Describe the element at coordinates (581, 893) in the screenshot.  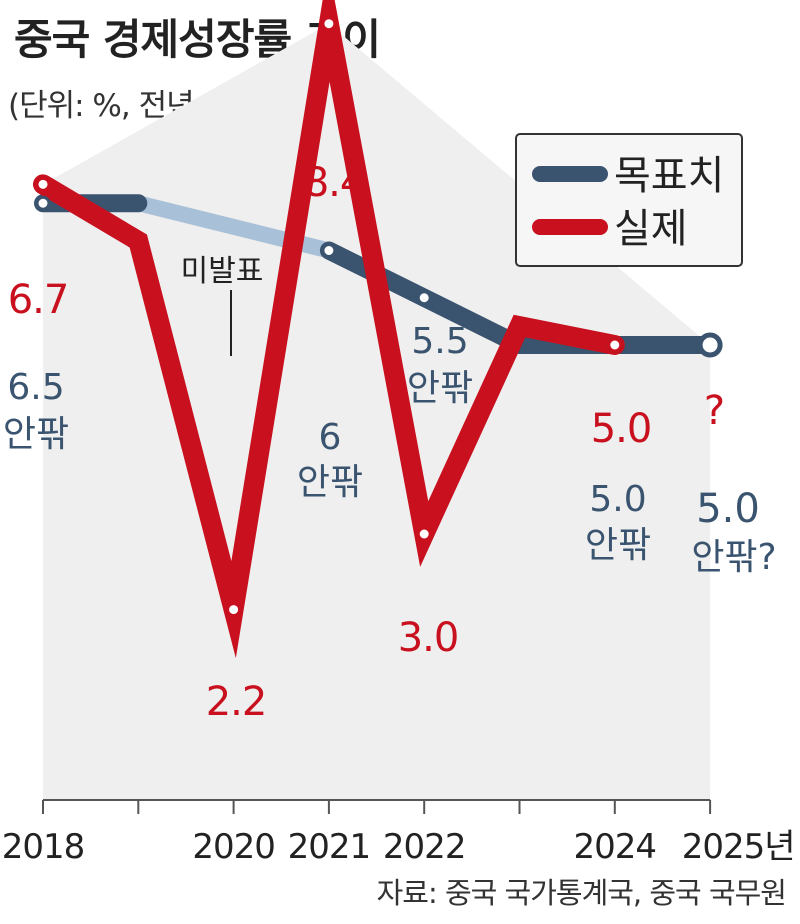
I see `source-note: 자료: 중국 국가통계국, 중국 국무원` at that location.